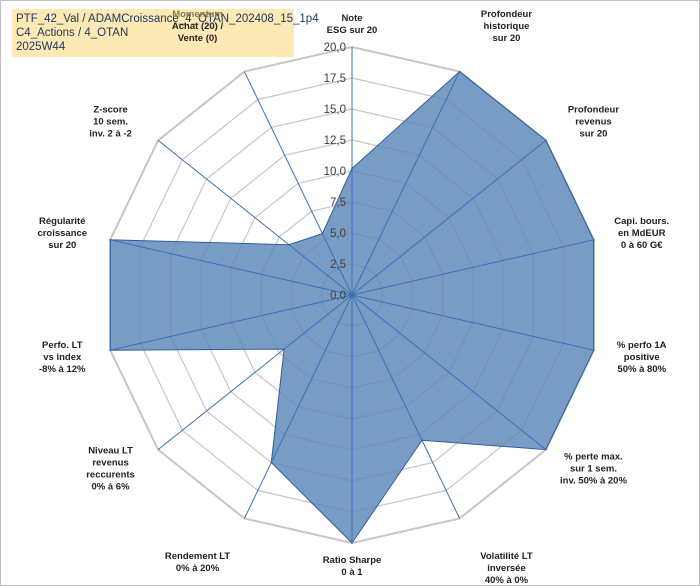 The image size is (700, 586). I want to click on category-label-line: ESG sur 20, so click(352, 30).